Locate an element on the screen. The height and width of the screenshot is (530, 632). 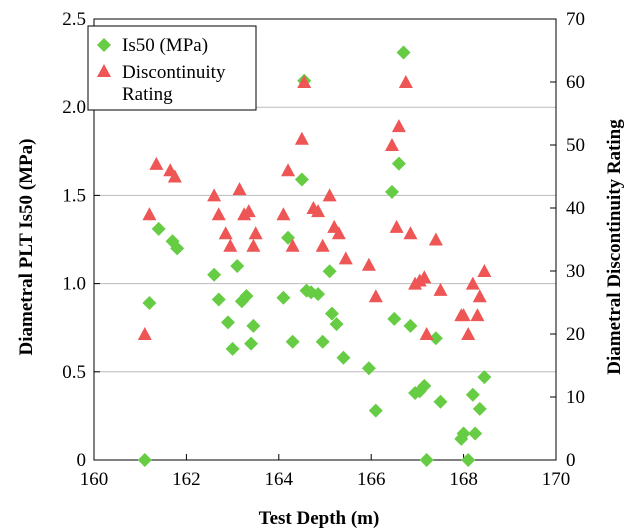
legend-marker-rating is located at coordinates (104, 70).